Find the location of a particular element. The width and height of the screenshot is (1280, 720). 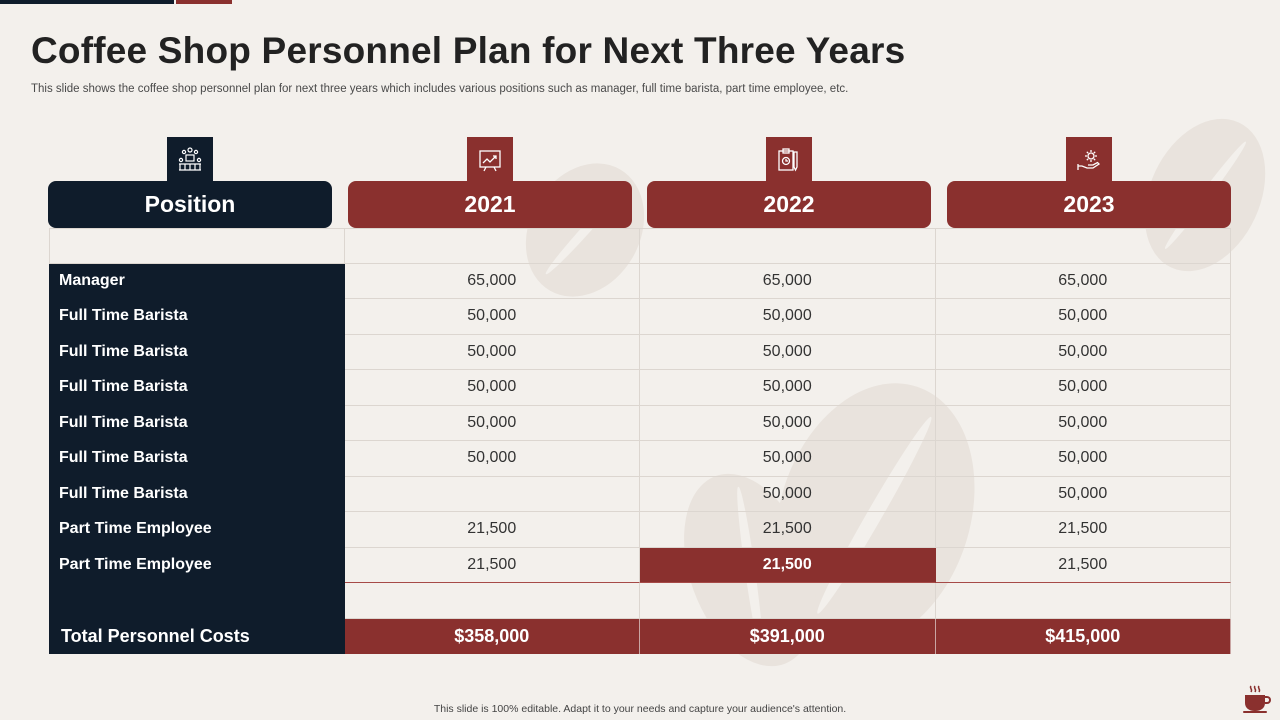

total-label: Total Personnel Costs is located at coordinates (197, 636).